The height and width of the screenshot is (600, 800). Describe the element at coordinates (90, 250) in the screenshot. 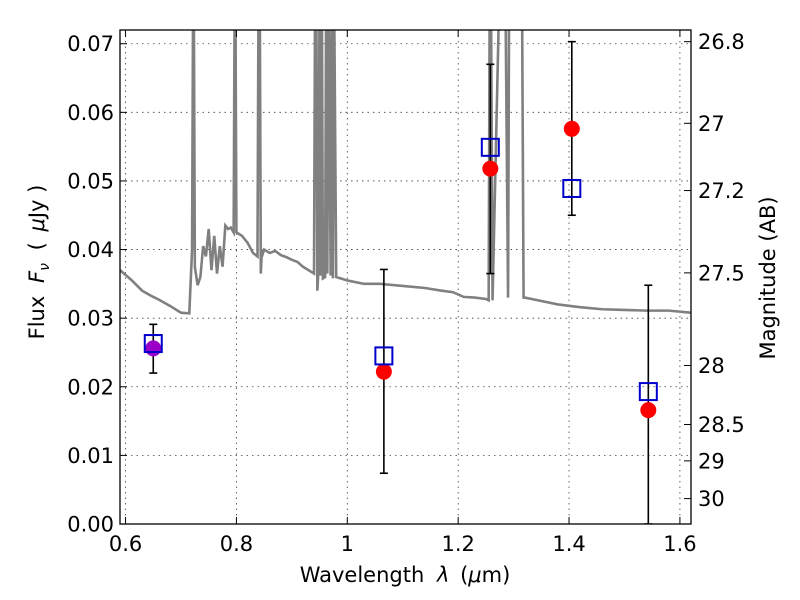

I see `y-tick-label: 0.04` at that location.